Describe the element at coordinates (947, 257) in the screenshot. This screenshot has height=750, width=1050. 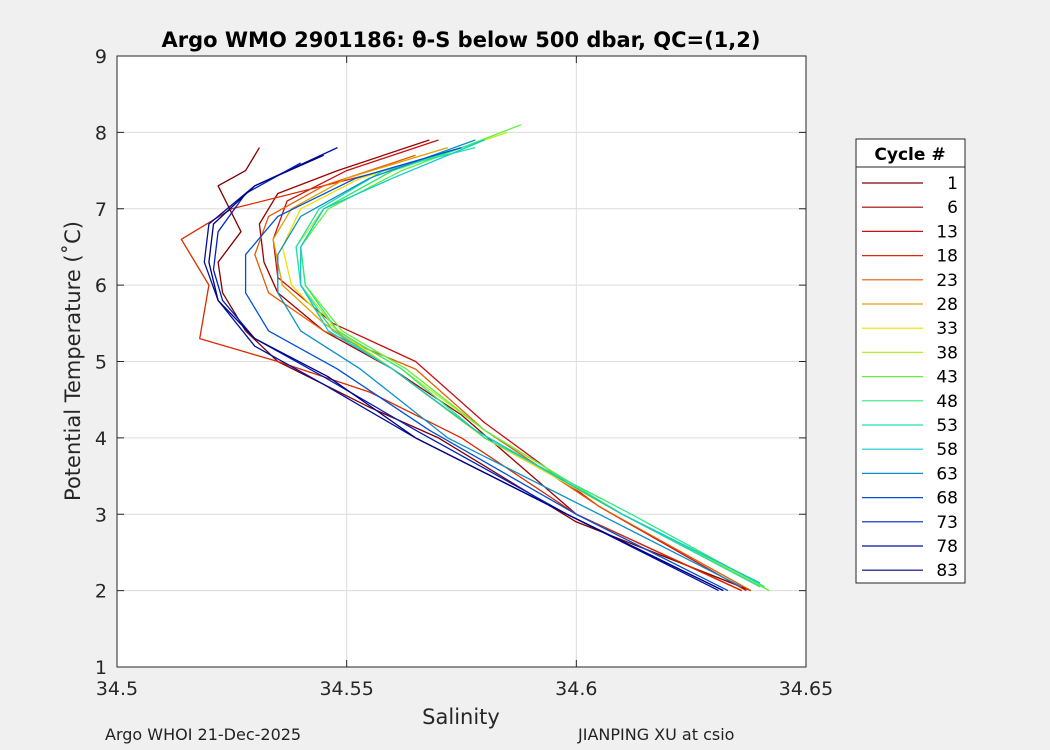
I see `legend-label-18: 18` at that location.